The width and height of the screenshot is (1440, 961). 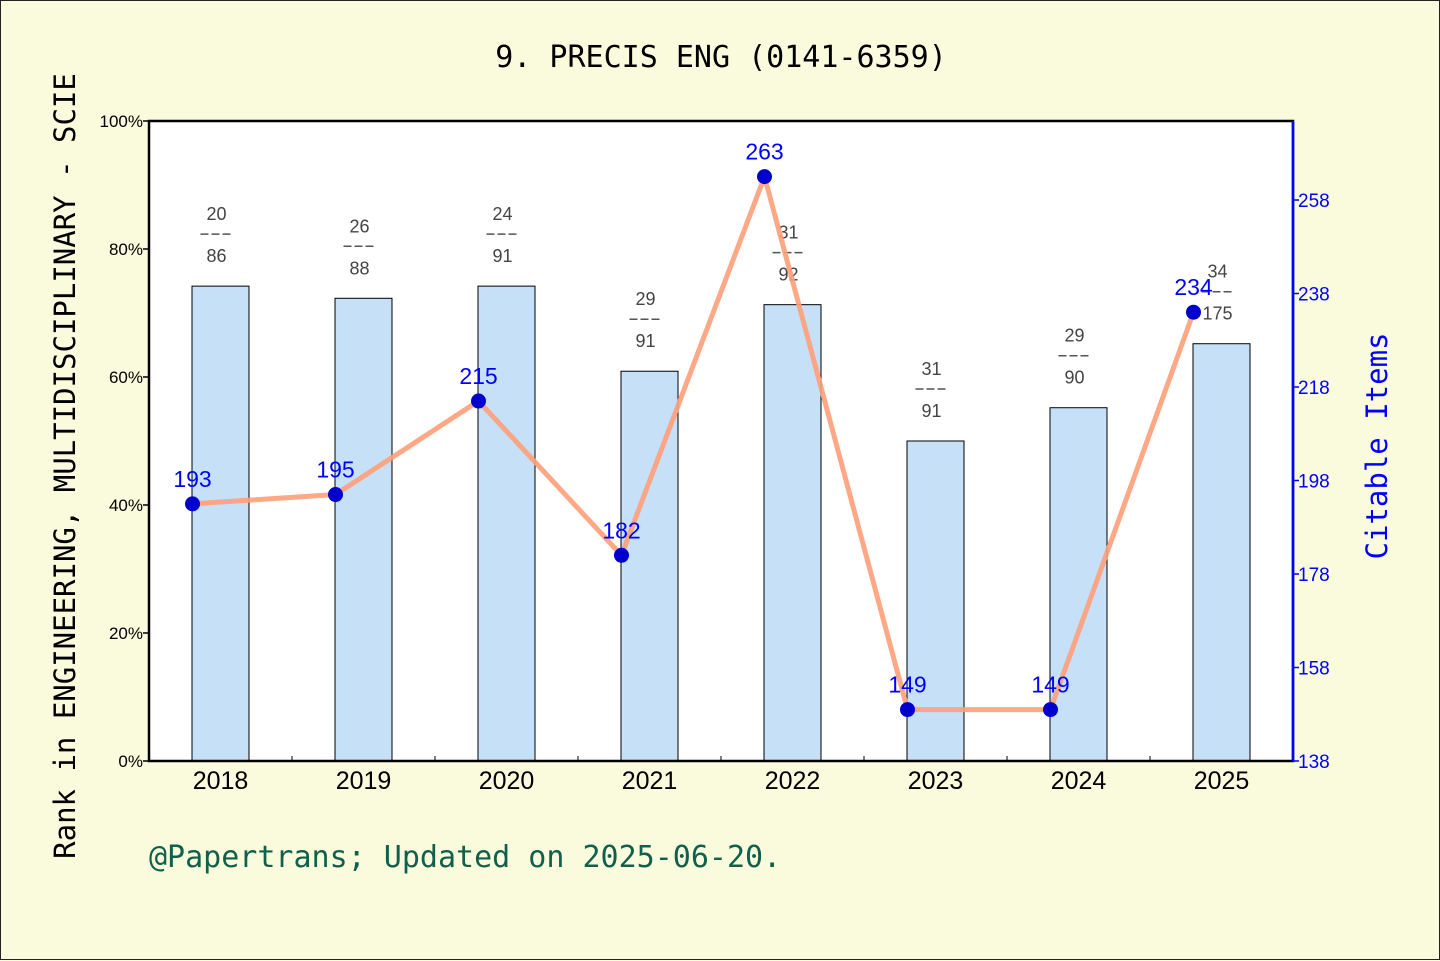 I want to click on x-tick-label: 2022, so click(x=793, y=781).